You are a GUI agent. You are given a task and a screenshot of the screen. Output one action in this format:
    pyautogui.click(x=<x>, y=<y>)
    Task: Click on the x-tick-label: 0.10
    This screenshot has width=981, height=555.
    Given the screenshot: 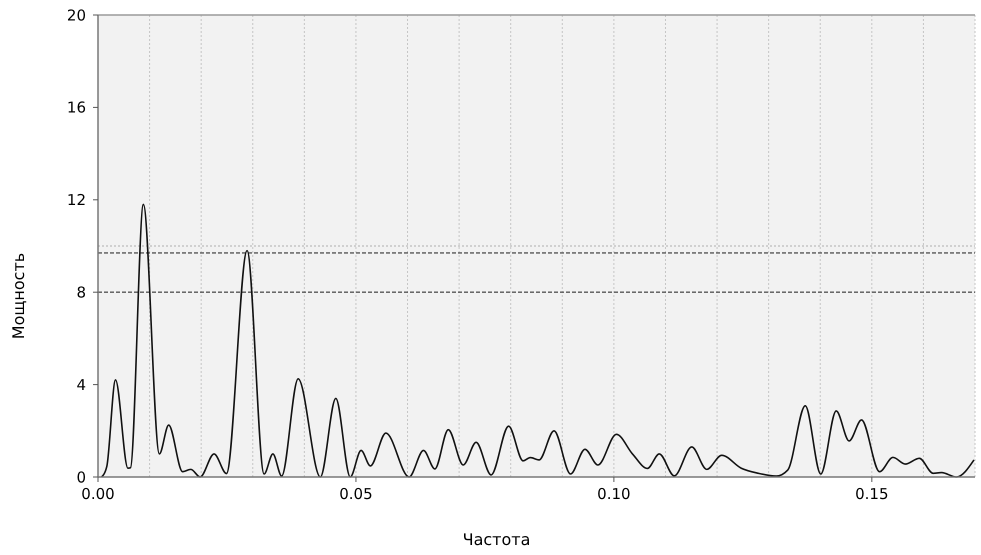 What is the action you would take?
    pyautogui.click(x=614, y=494)
    